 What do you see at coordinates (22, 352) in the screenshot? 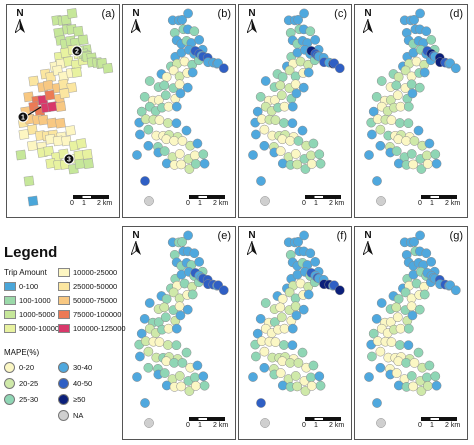
I see `mape-title: MAPE(%)` at bounding box center [22, 352].